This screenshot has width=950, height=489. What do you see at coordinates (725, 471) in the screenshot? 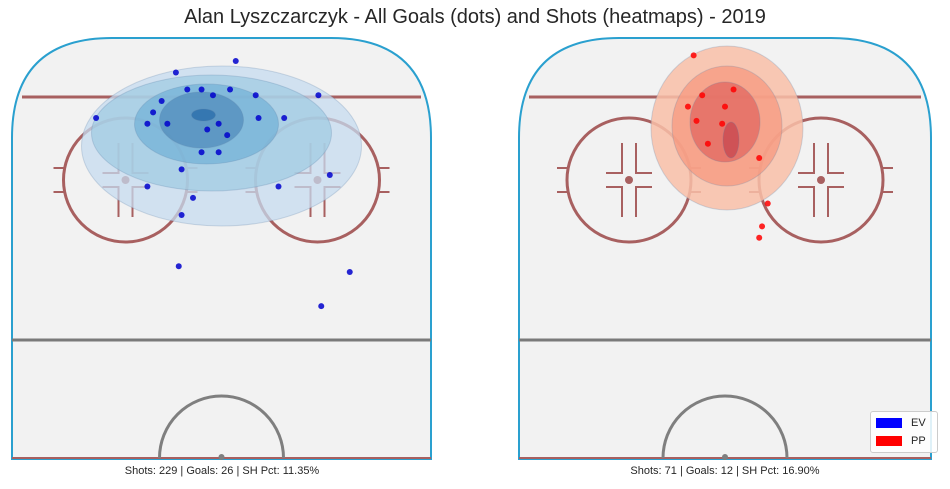
I see `caption-pp: Shots: 71 | Goals: 12 | SH Pct: 16.90%` at bounding box center [725, 471].